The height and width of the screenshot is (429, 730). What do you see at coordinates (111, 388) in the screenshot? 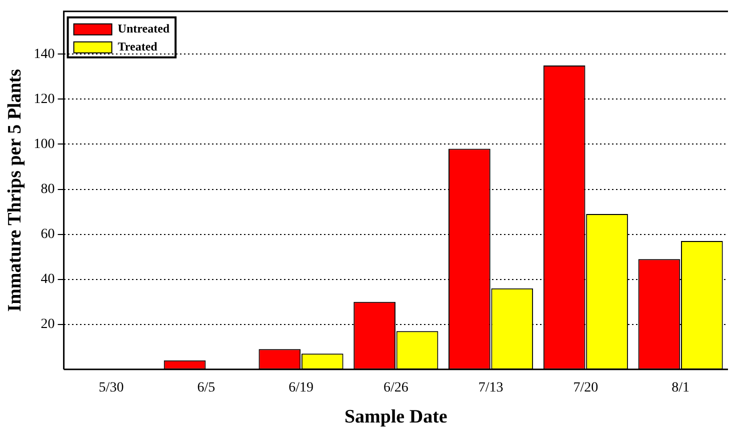
I see `x-tick-label: 5/30` at bounding box center [111, 388].